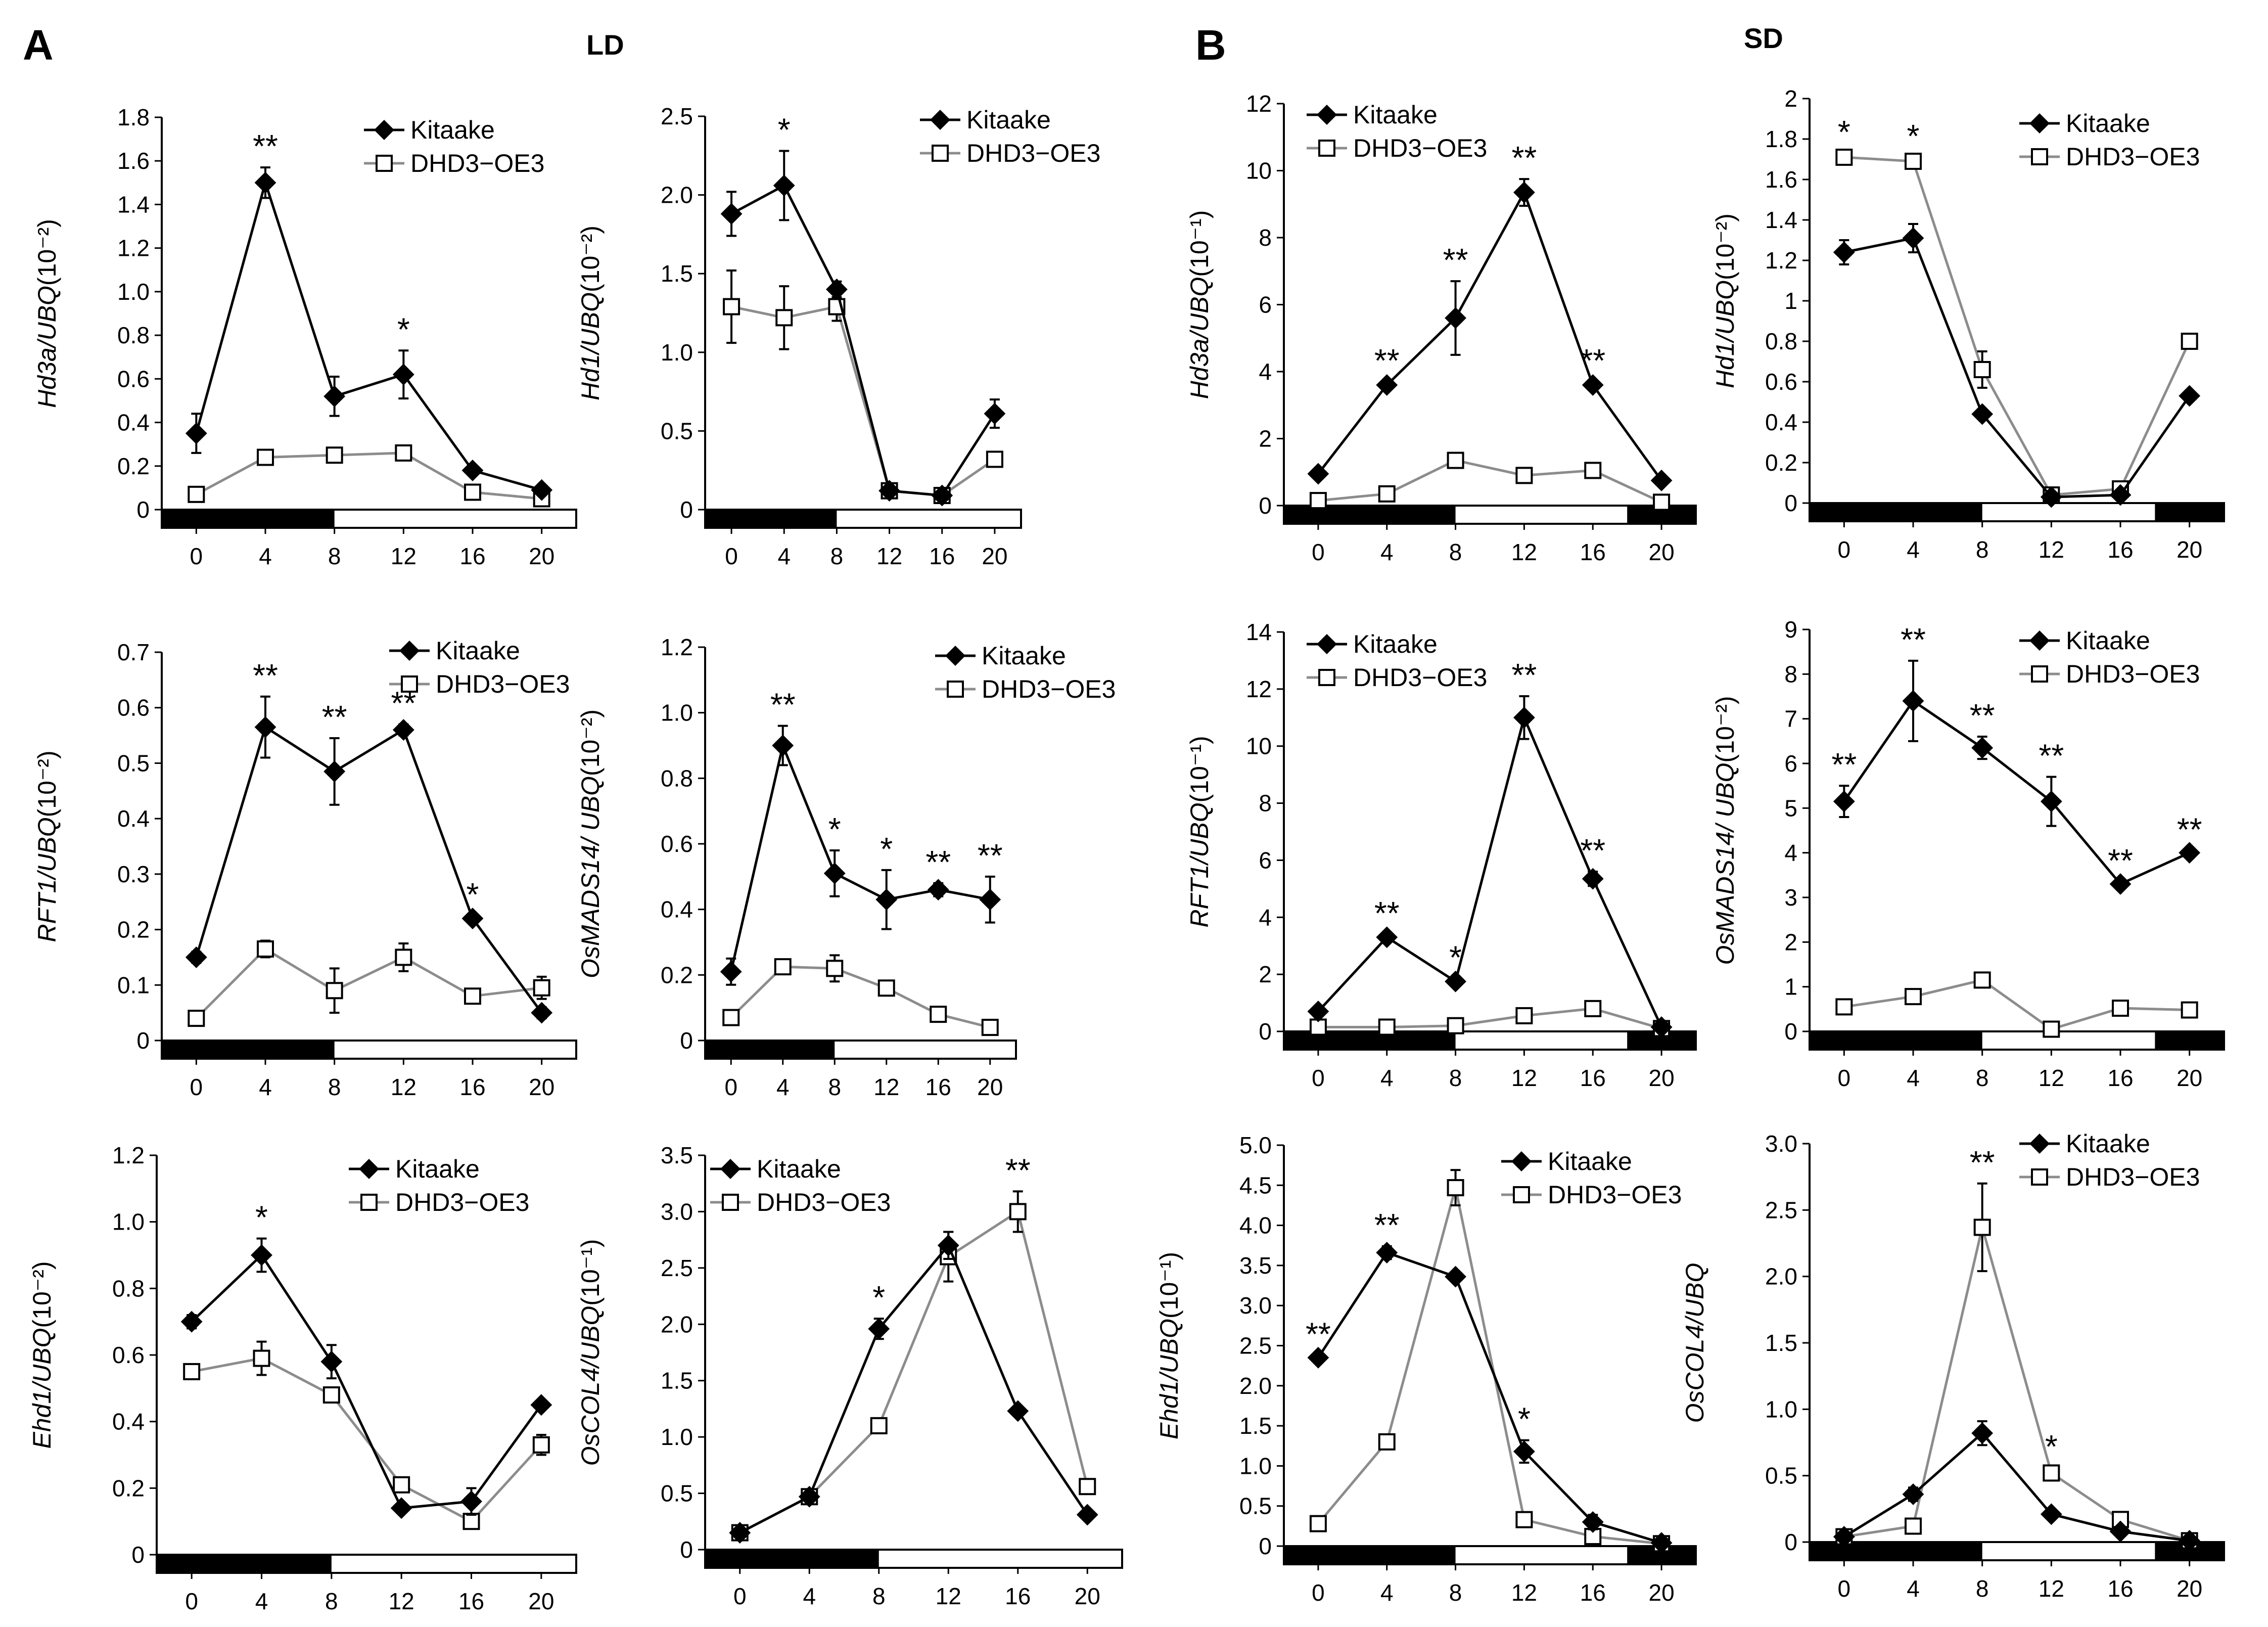 The height and width of the screenshot is (1627, 2268). What do you see at coordinates (454, 146) in the screenshot?
I see `legend: Kitaake DHD3−OE3` at bounding box center [454, 146].